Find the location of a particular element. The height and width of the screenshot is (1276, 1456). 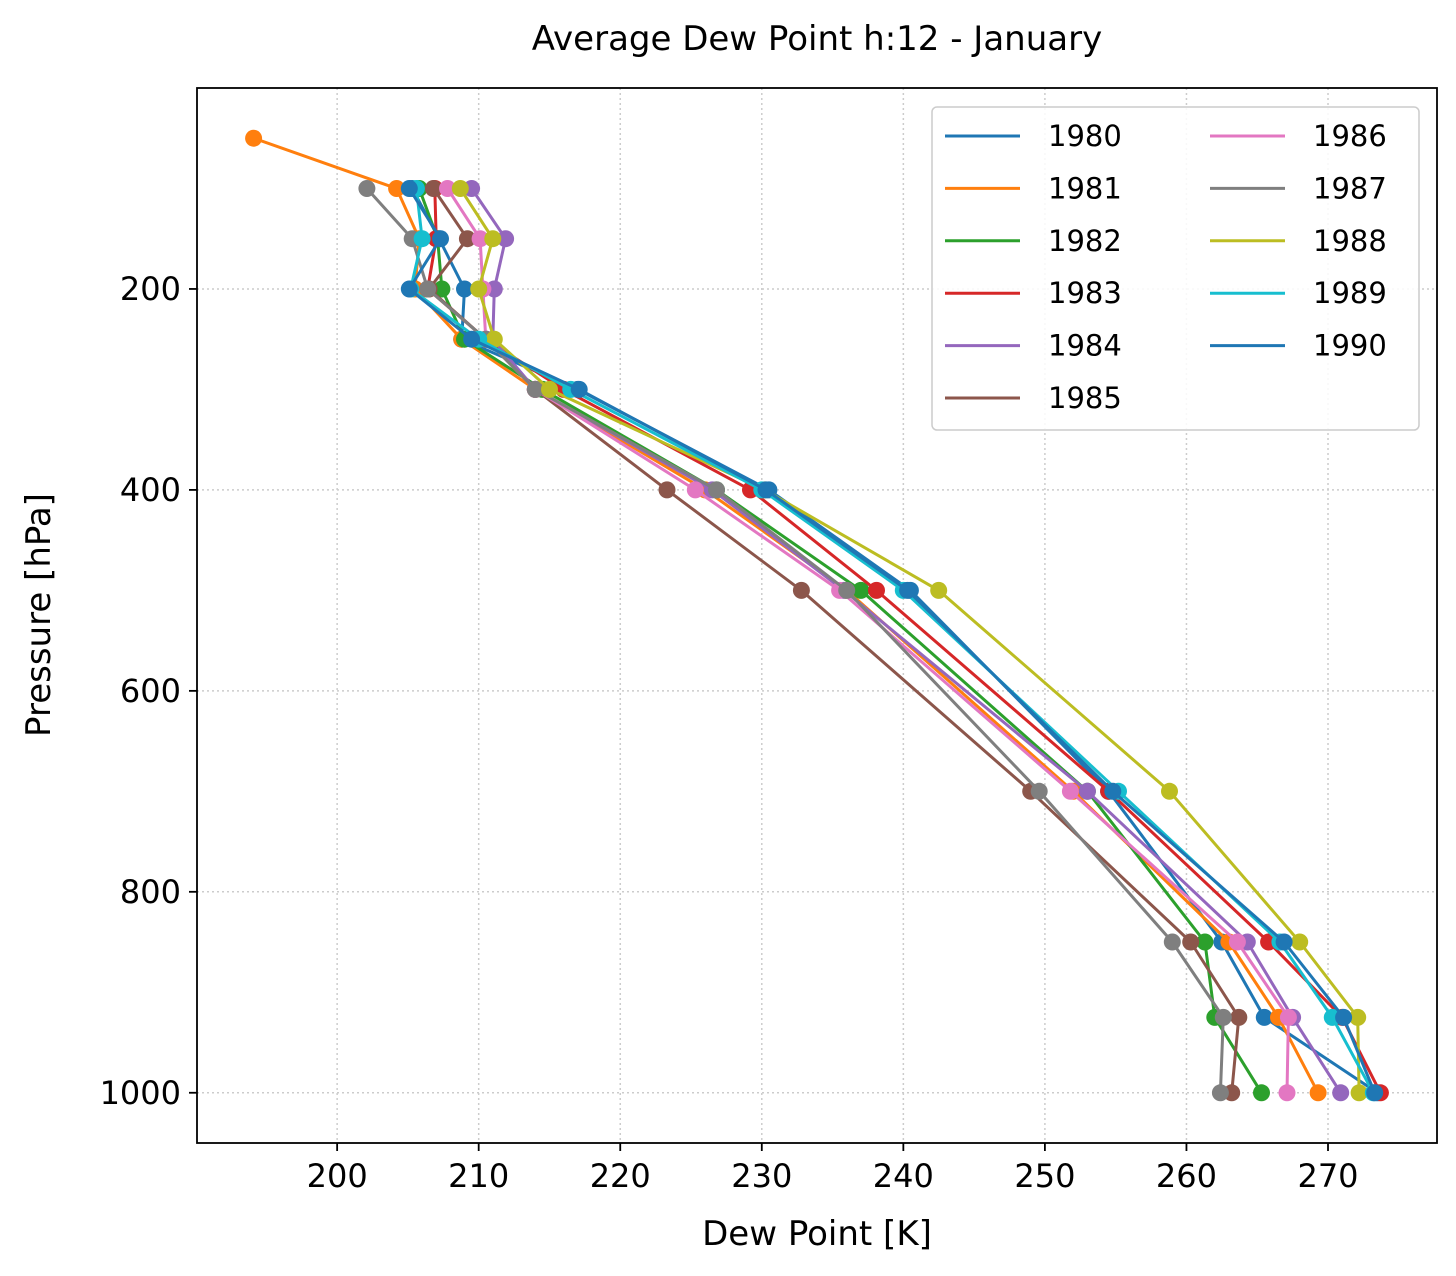

legend-label: 1990 is located at coordinates (1350, 346).